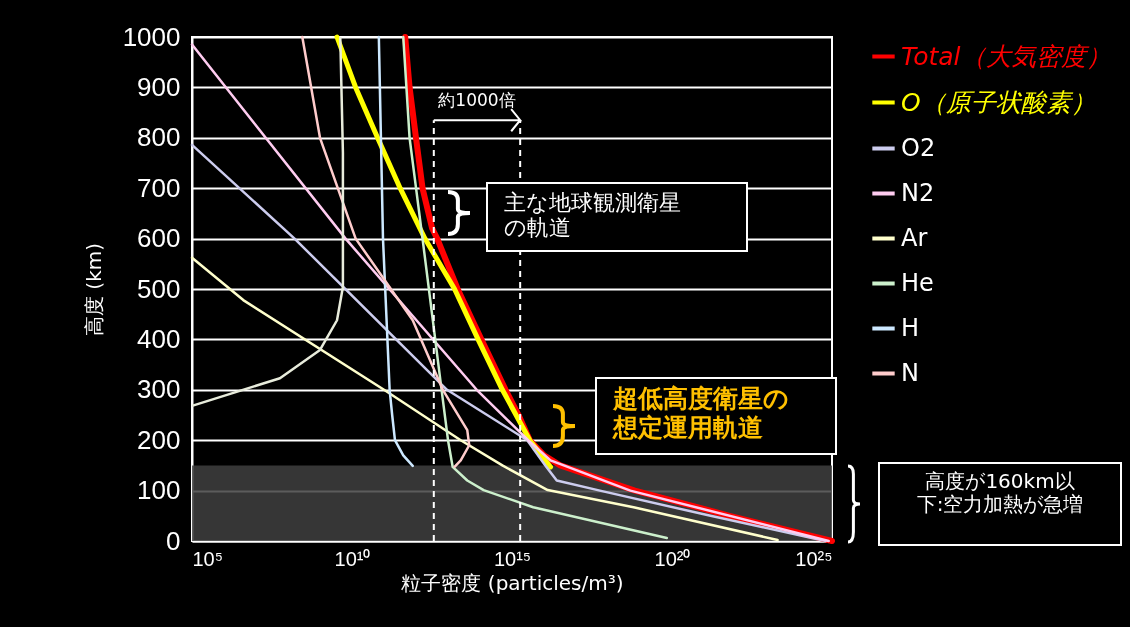 Image resolution: width=1130 pixels, height=627 pixels. Describe the element at coordinates (512, 582) in the screenshot. I see `x-axis-title: 粒子密度 (particles/m³)` at that location.